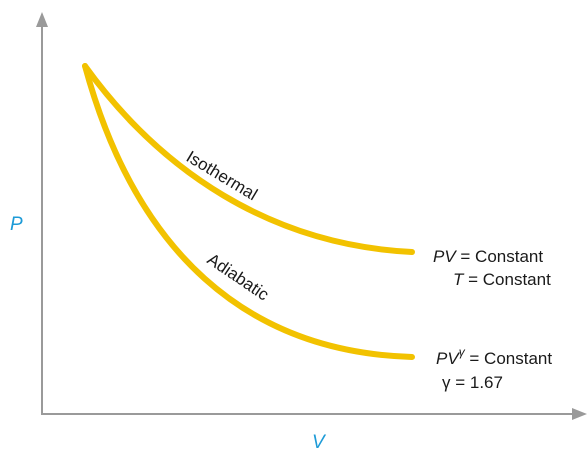  Describe the element at coordinates (445, 256) in the screenshot. I see `isothermal-eq-var: PV` at that location.